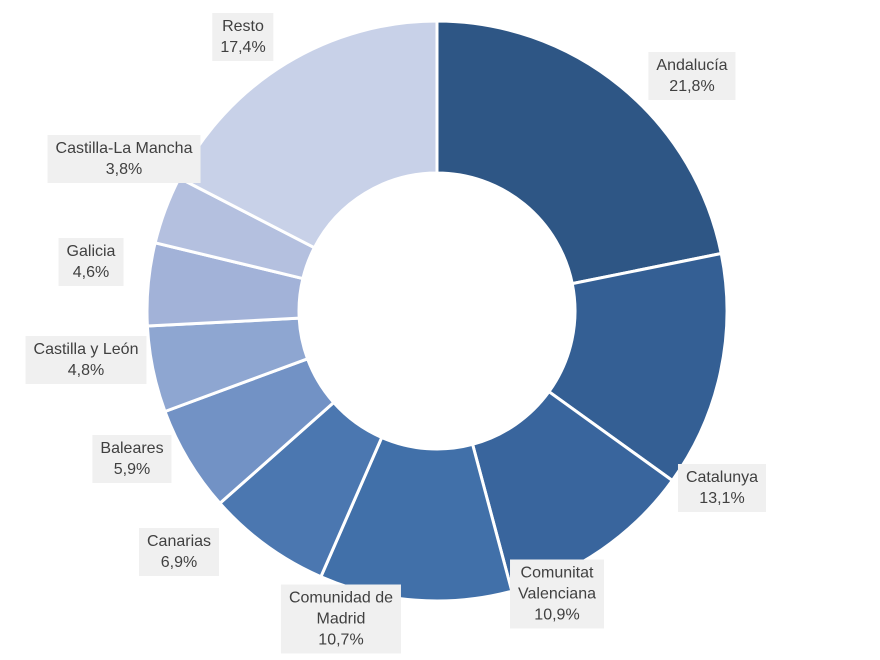 The width and height of the screenshot is (880, 660). Describe the element at coordinates (91, 251) in the screenshot. I see `slice-label-name: Galicia` at that location.